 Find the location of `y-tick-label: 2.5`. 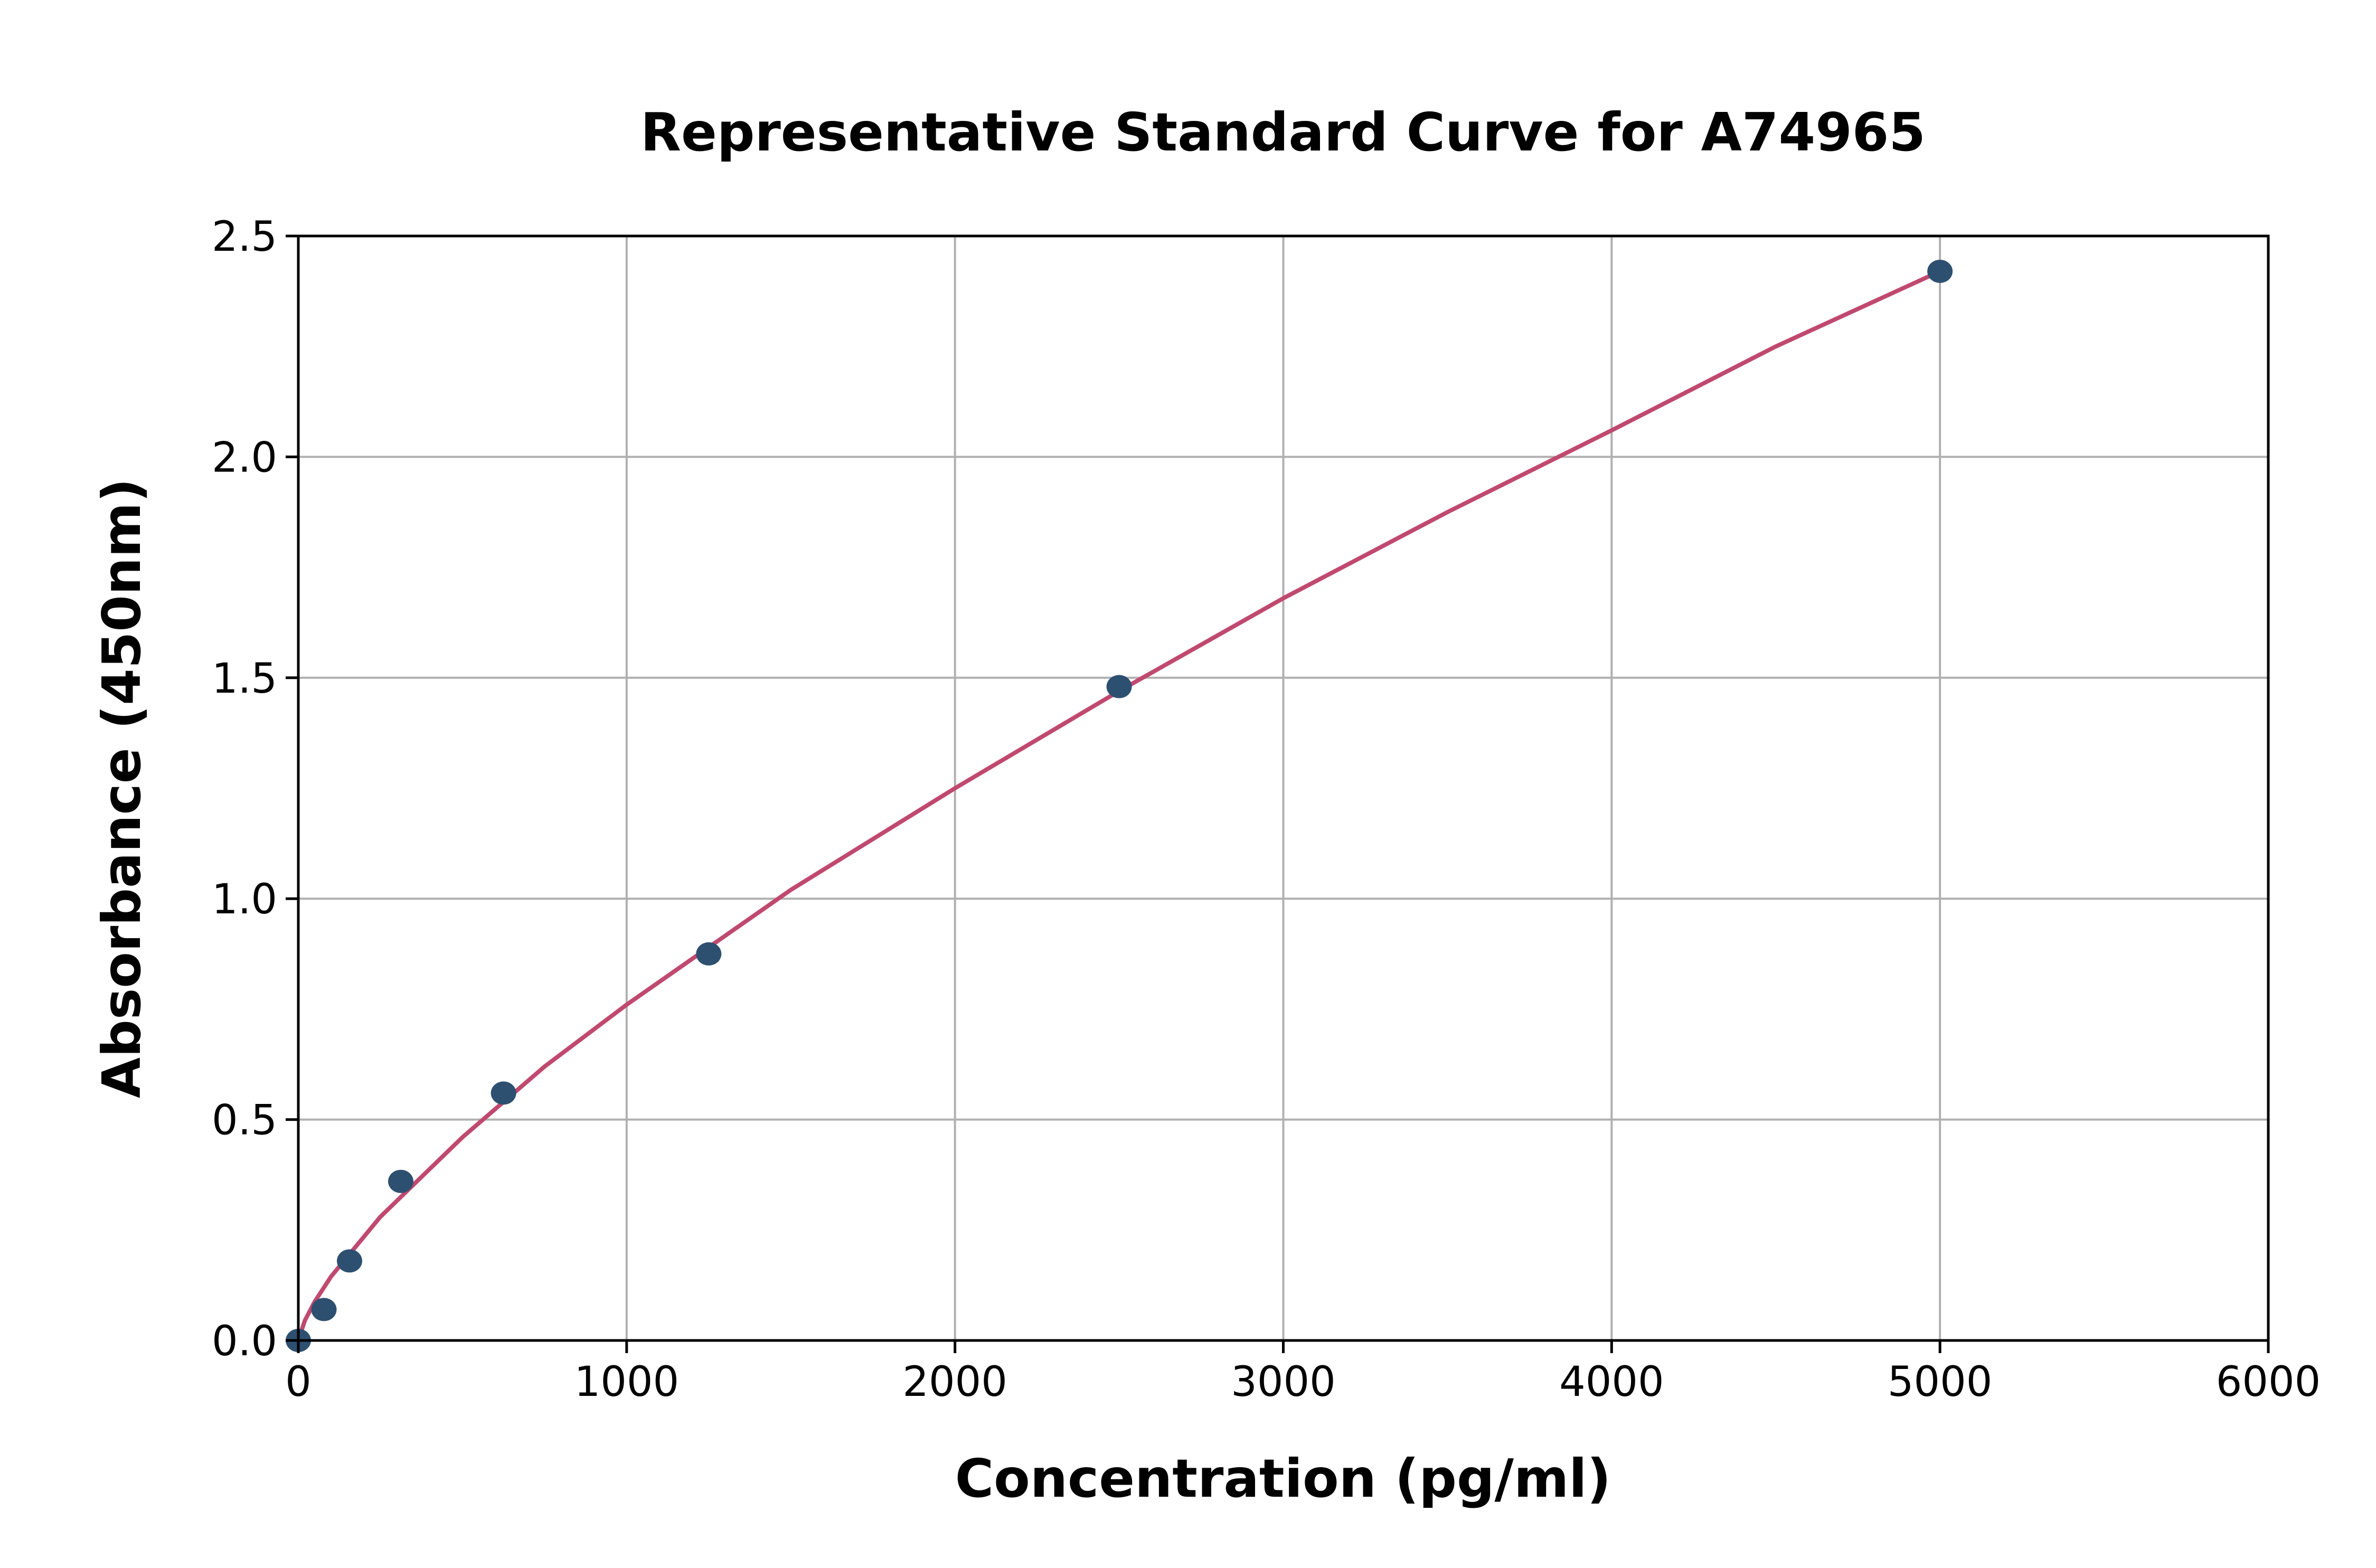

y-tick-label: 2.5 is located at coordinates (244, 237).